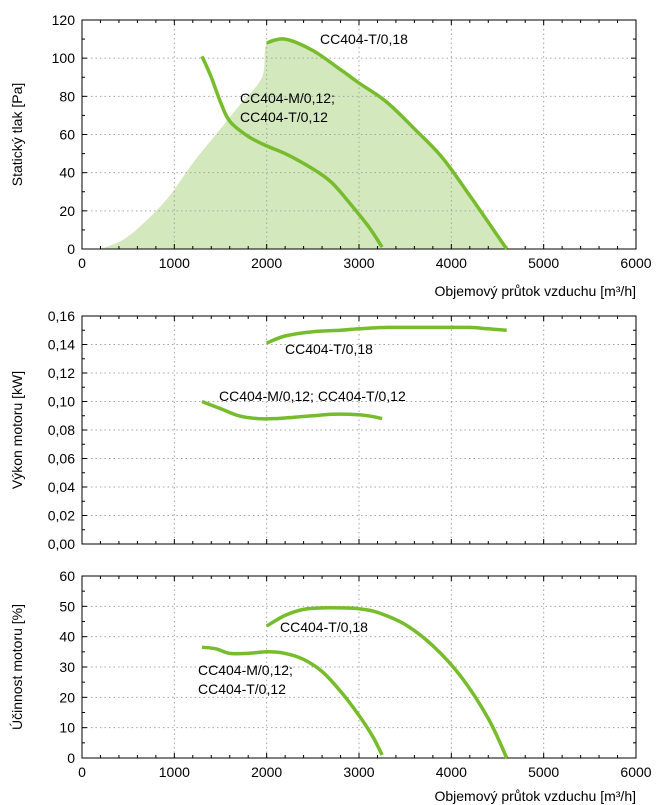  I want to click on y-tick-label: 0,14, so click(61, 345).